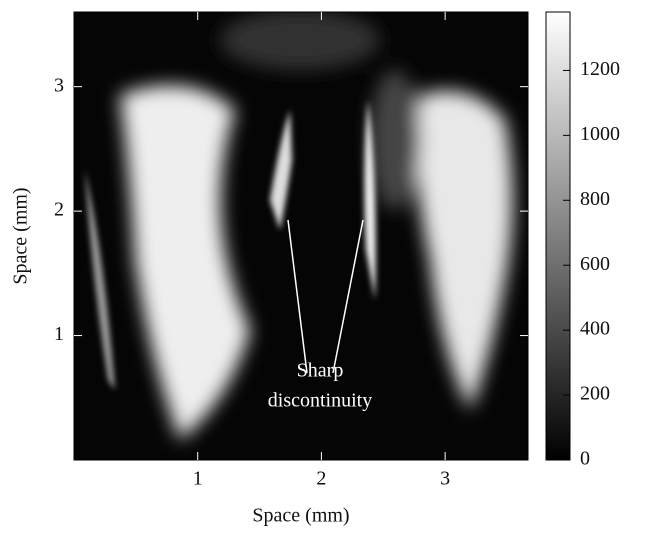 The image size is (648, 533). What do you see at coordinates (595, 394) in the screenshot?
I see `colorbar-tick-label: 200` at bounding box center [595, 394].